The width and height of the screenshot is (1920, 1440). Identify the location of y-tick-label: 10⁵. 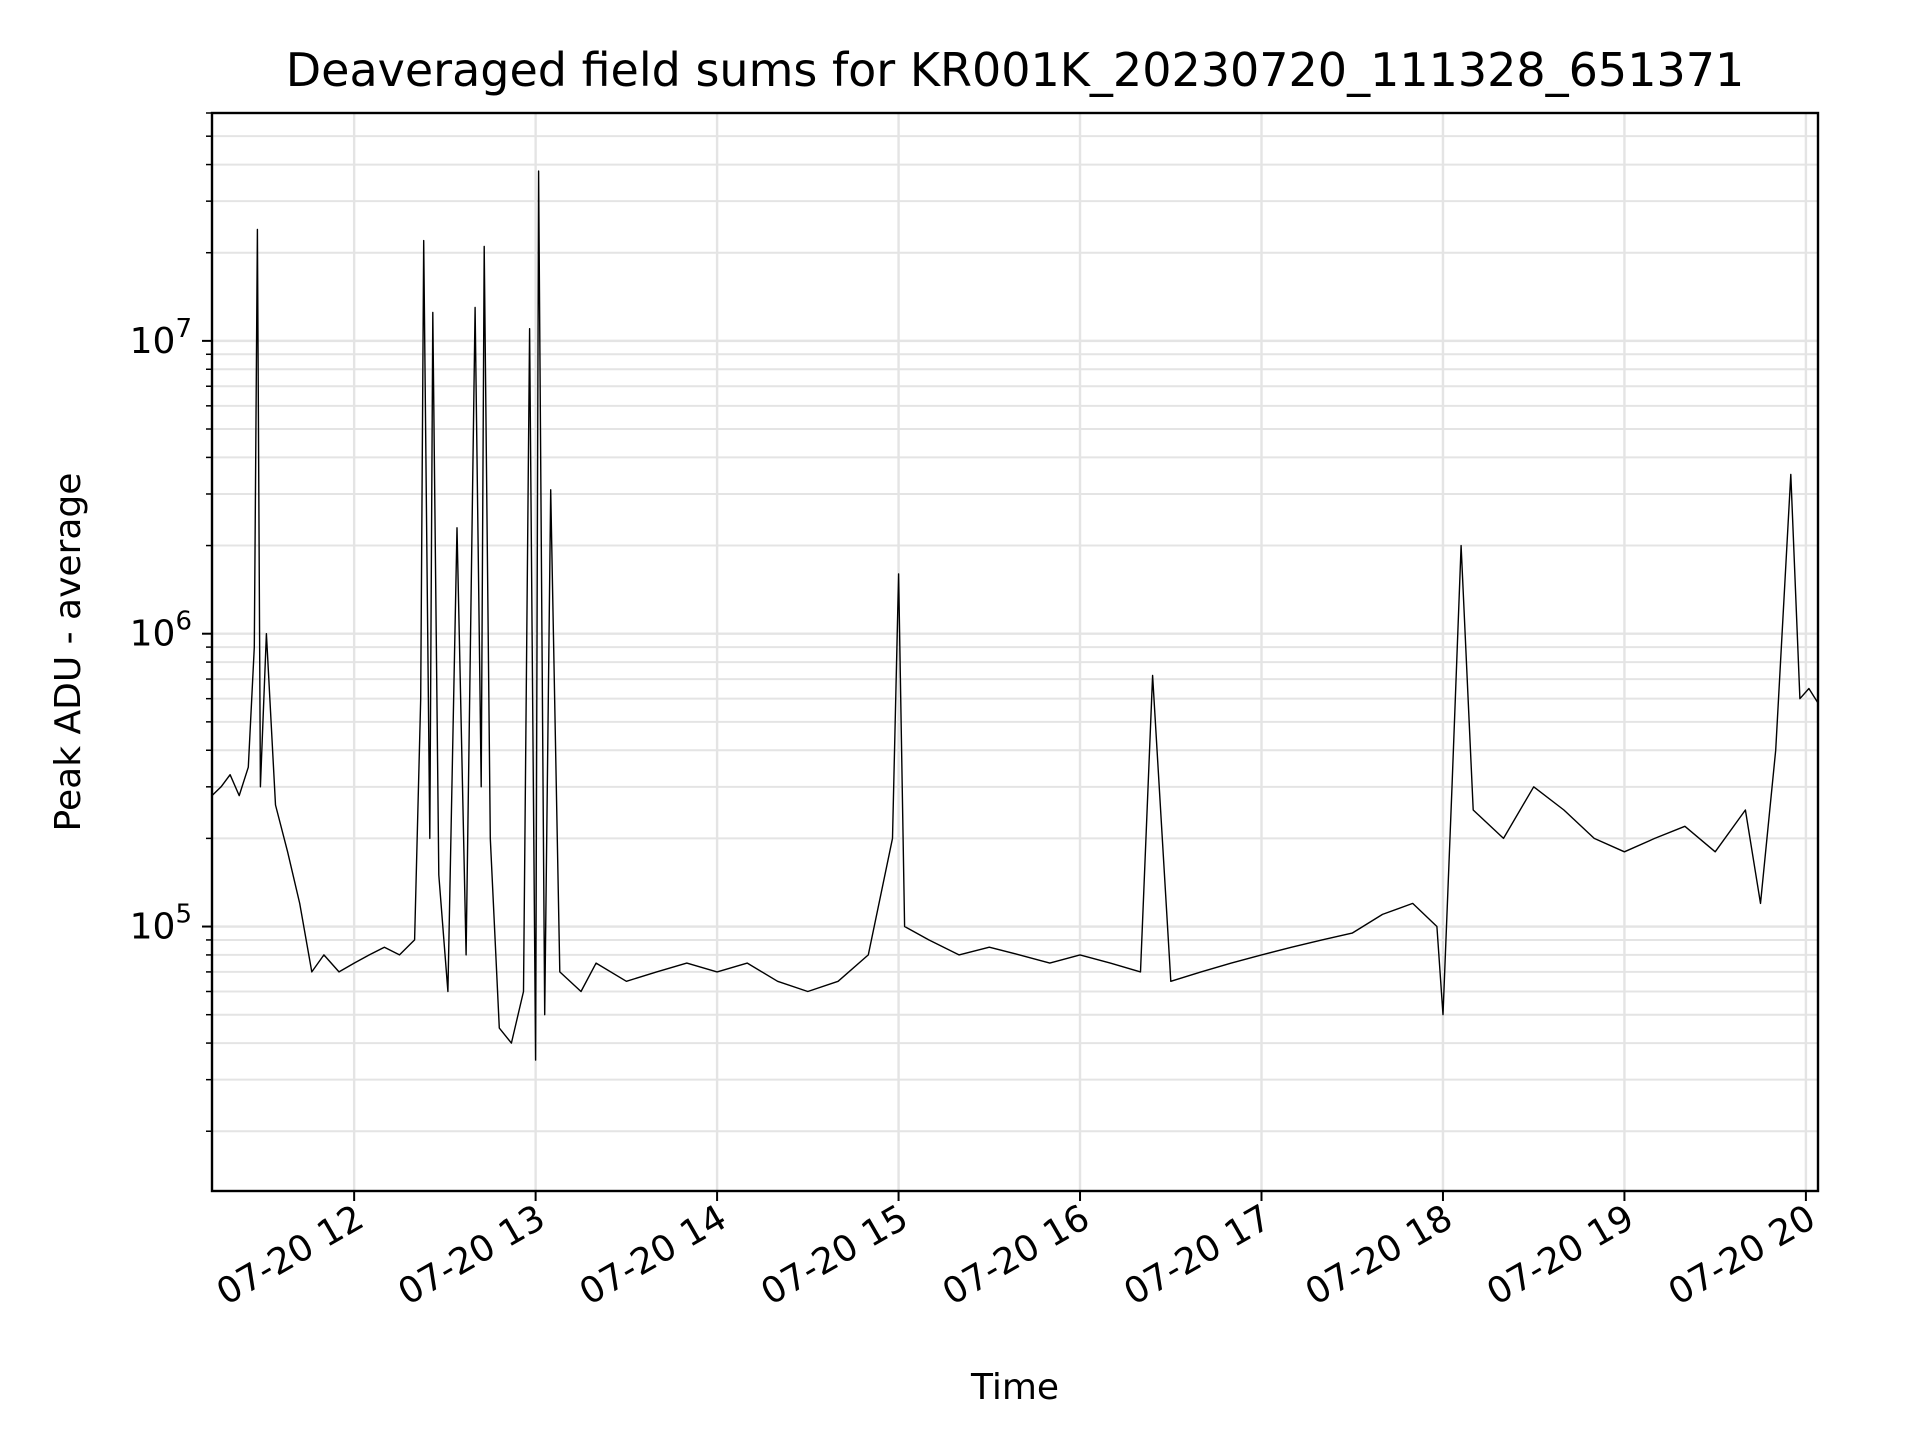
(161, 924).